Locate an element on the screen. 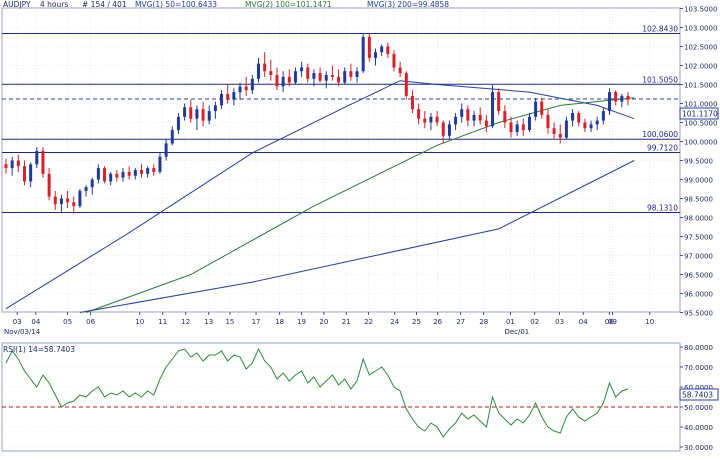 The height and width of the screenshot is (460, 720). price-y-tick-label: 95.5000 is located at coordinates (698, 314).